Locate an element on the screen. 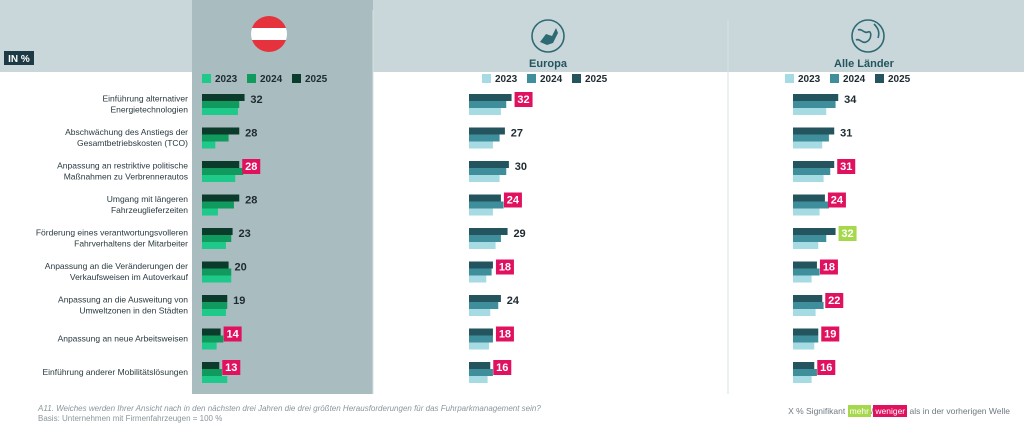 This screenshot has height=434, width=1024. unit-badge is located at coordinates (19, 58).